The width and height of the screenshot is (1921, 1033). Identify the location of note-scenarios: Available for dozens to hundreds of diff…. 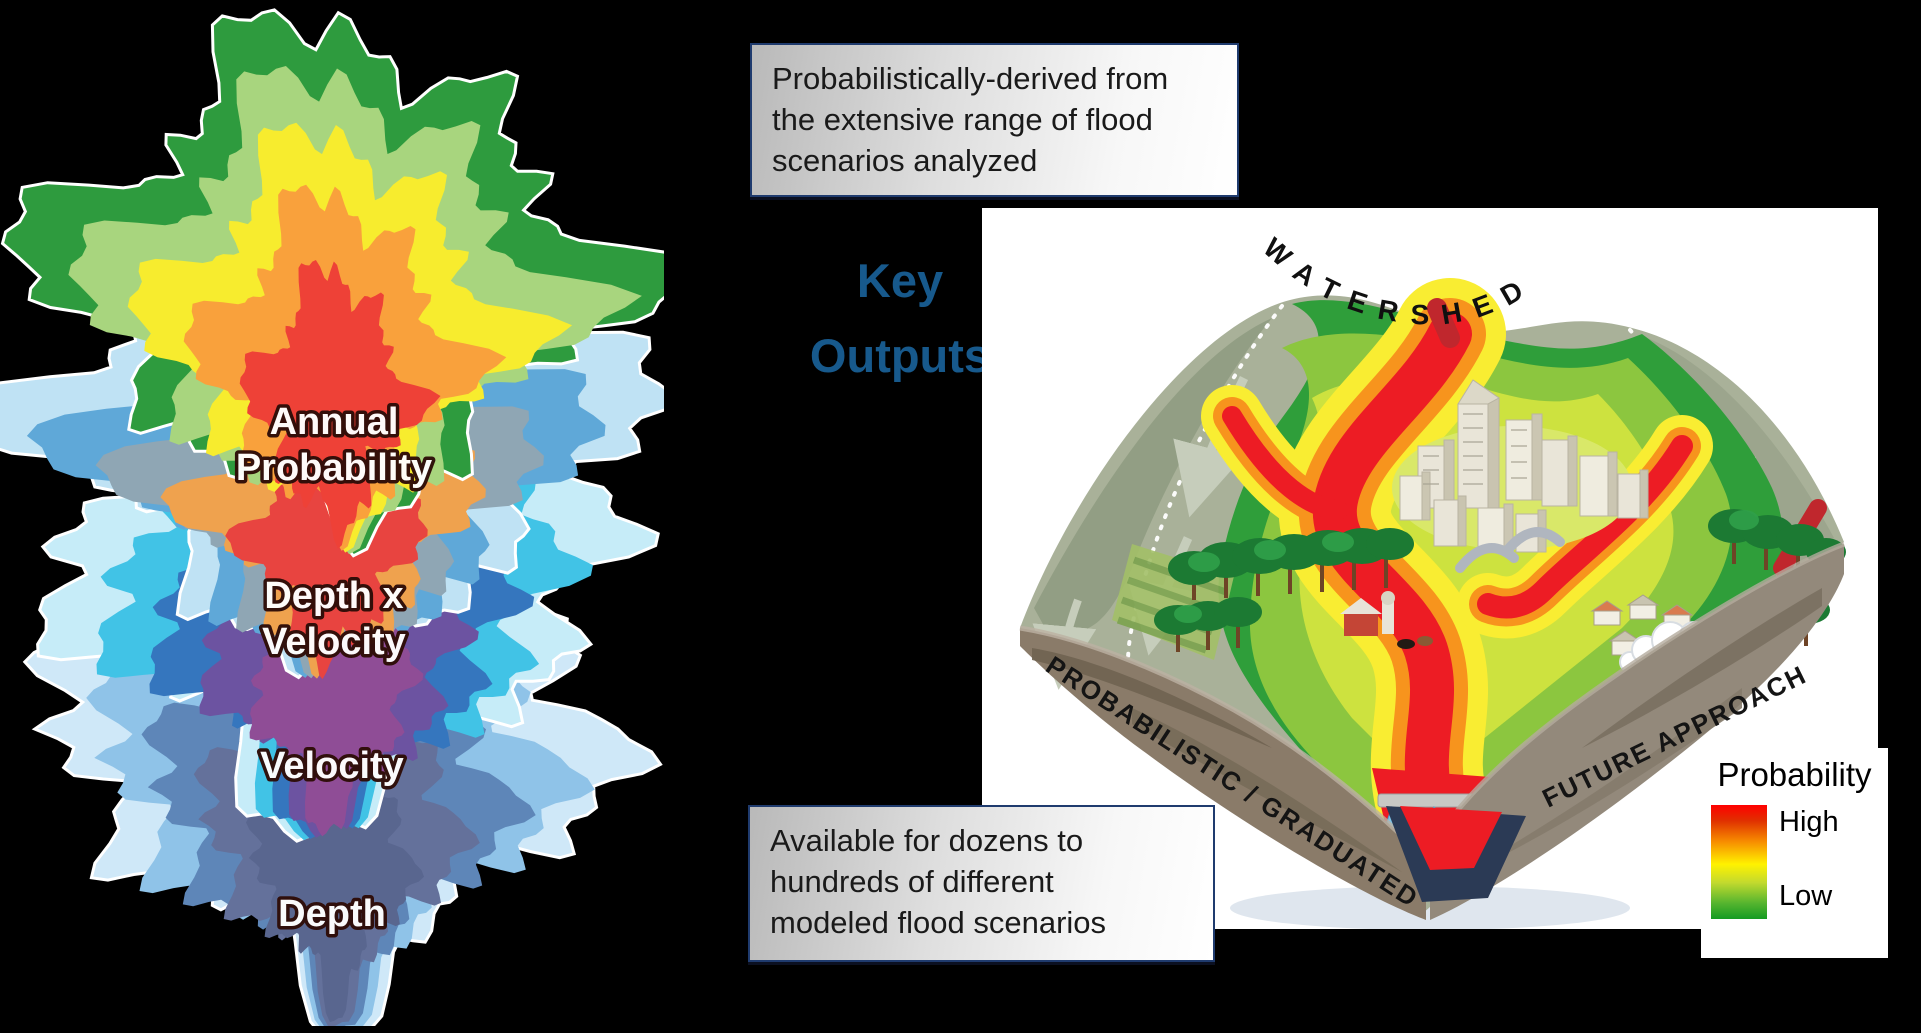
(981, 883).